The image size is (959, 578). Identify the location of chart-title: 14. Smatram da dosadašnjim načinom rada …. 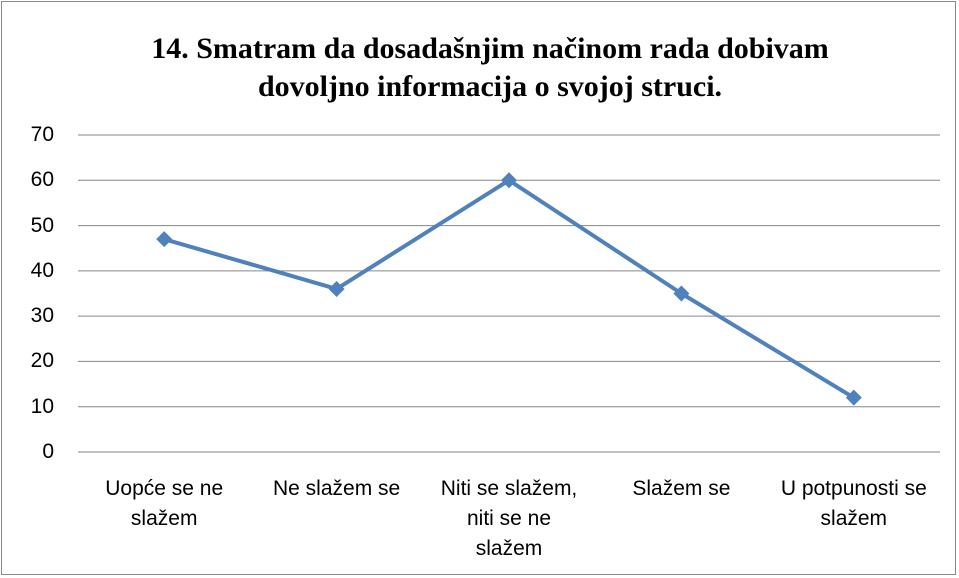
(490, 67).